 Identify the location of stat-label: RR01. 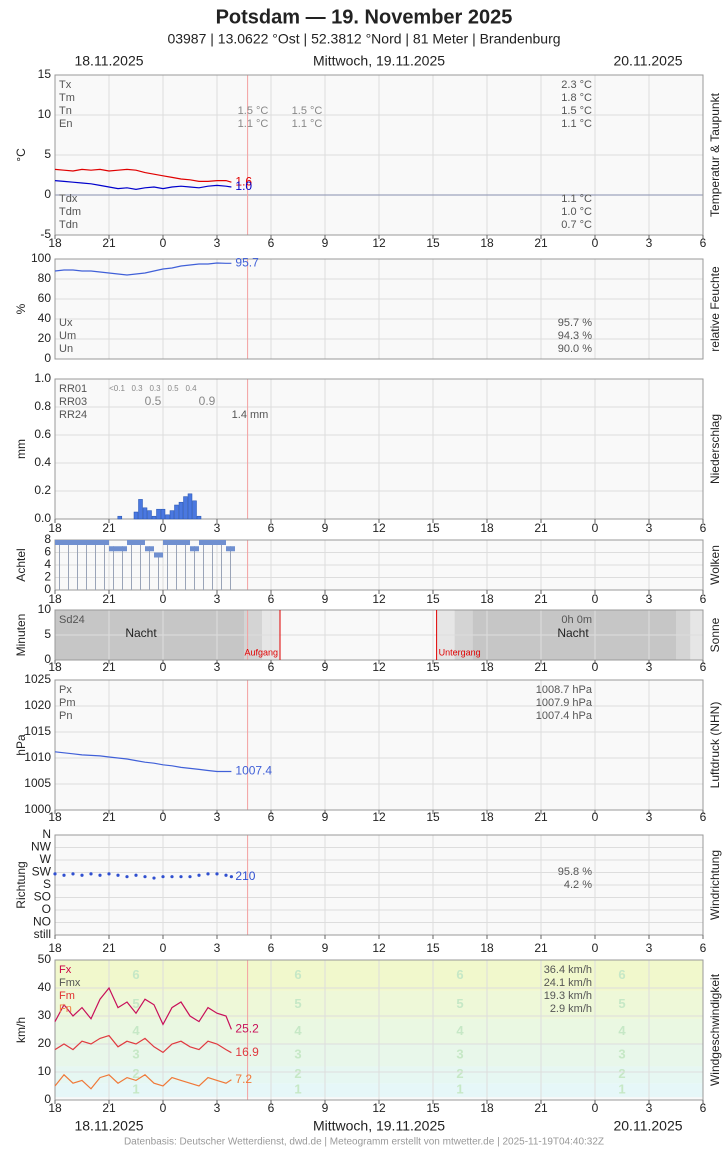
(73, 389).